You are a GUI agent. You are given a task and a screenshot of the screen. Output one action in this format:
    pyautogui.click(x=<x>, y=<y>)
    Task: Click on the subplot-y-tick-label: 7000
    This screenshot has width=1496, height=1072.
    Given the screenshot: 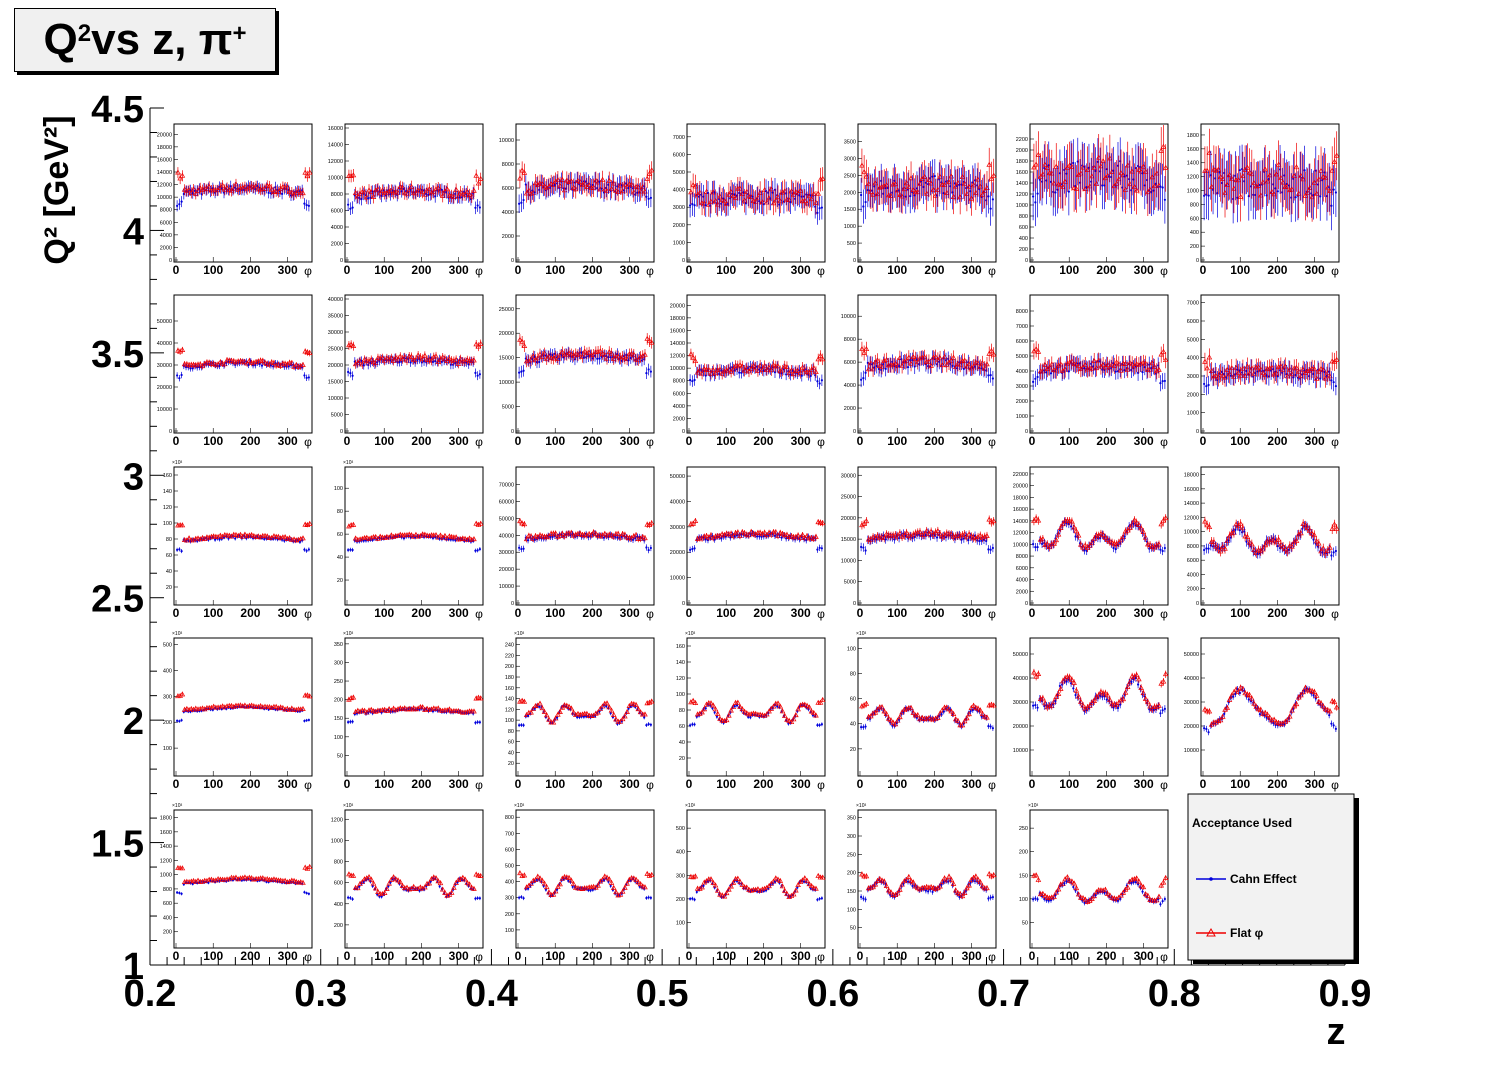 What is the action you would take?
    pyautogui.click(x=1022, y=327)
    